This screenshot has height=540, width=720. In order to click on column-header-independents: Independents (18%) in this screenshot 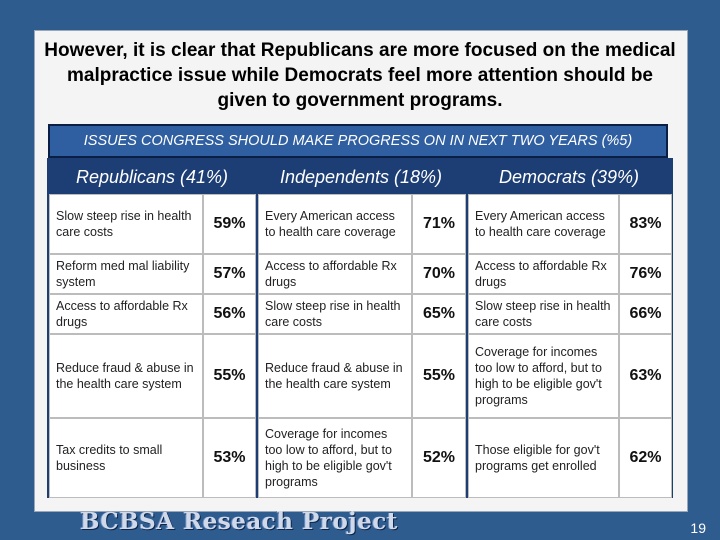, I will do `click(361, 176)`.